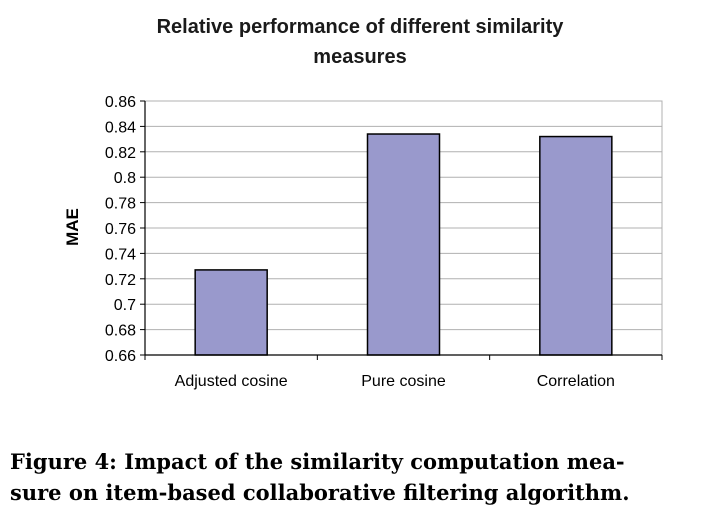  What do you see at coordinates (120, 331) in the screenshot?
I see `y-tick-label: 0.68` at bounding box center [120, 331].